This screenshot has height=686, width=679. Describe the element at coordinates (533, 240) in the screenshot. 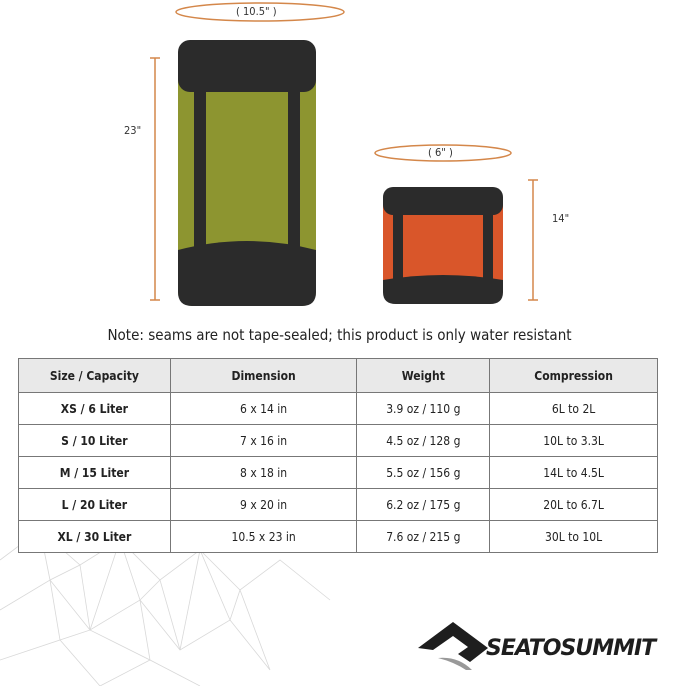

I see `small-bag-height-indicator` at that location.